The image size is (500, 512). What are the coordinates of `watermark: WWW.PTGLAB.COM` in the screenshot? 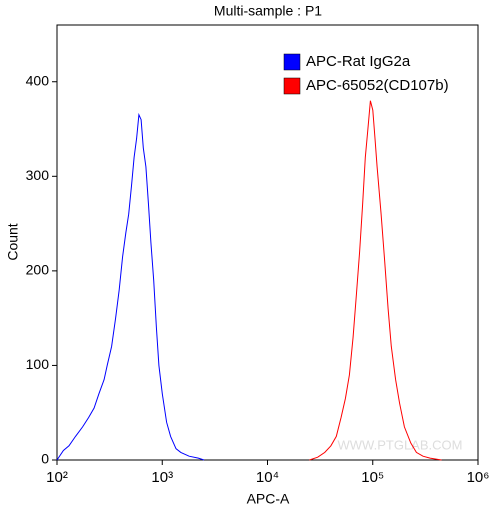 It's located at (400, 444).